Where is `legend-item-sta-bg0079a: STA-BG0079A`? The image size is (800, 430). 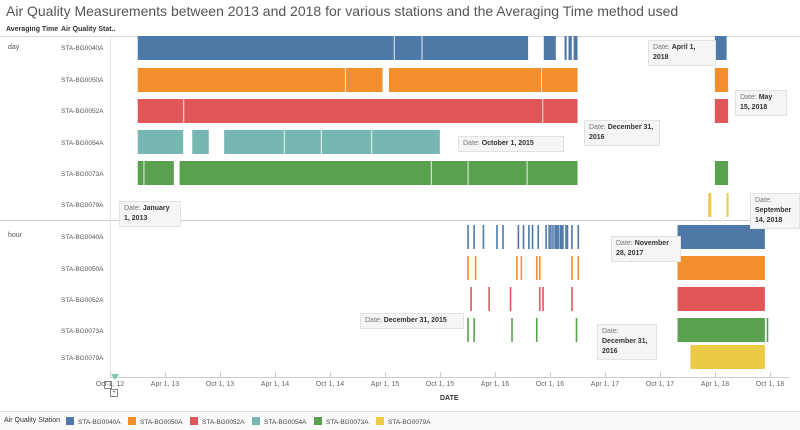 legend-item-sta-bg0079a: STA-BG0079A is located at coordinates (403, 421).